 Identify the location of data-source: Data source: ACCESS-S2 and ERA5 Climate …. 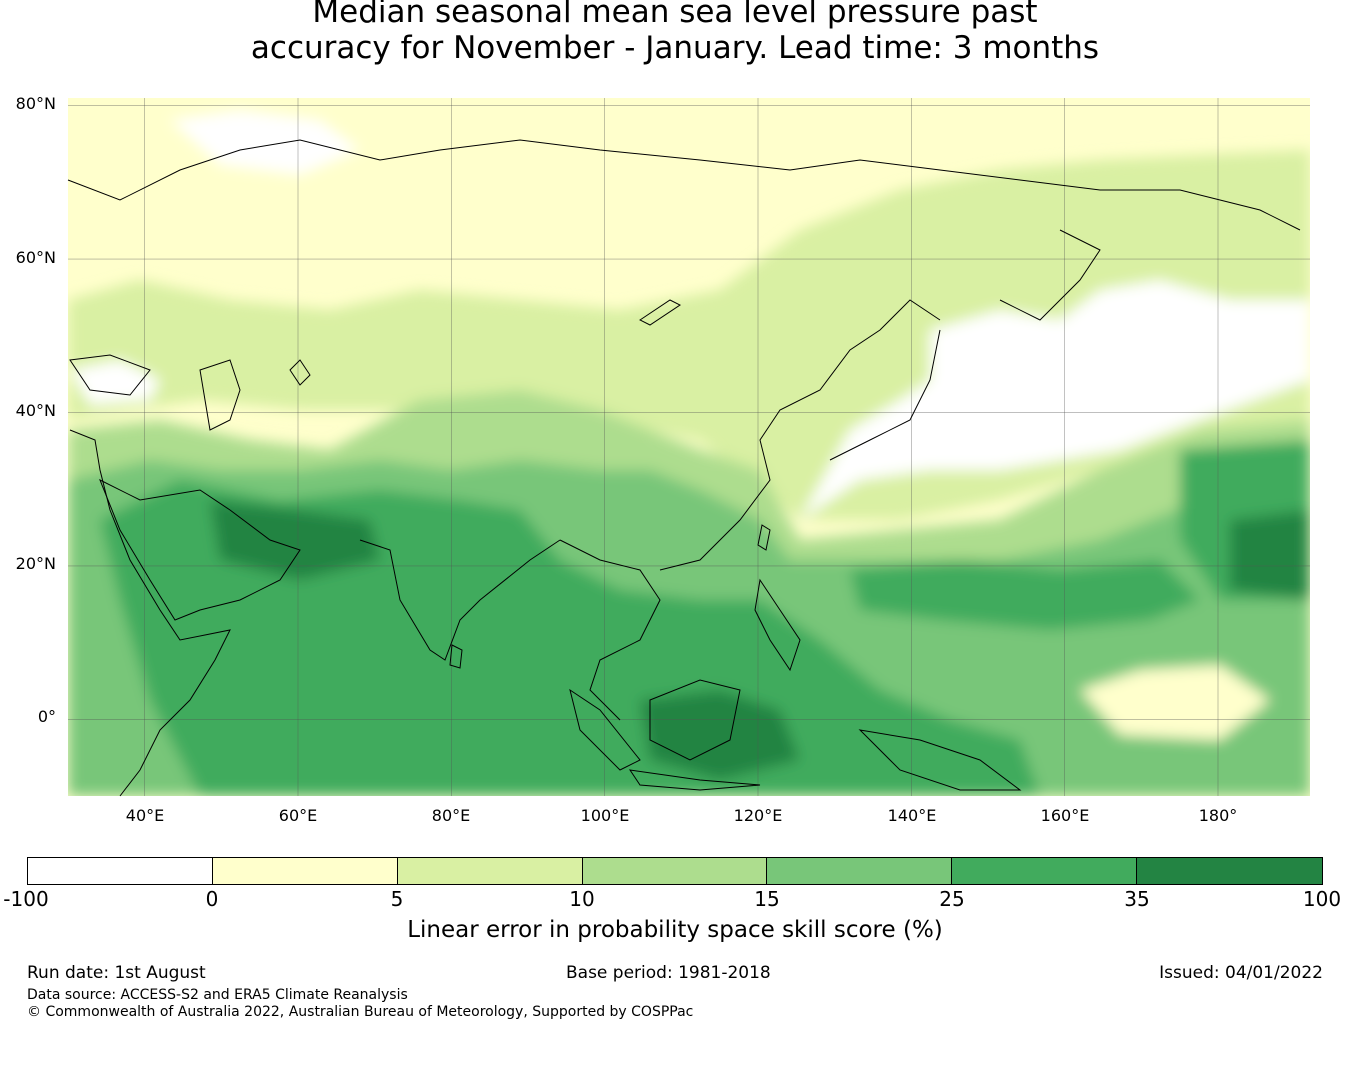
(217, 995).